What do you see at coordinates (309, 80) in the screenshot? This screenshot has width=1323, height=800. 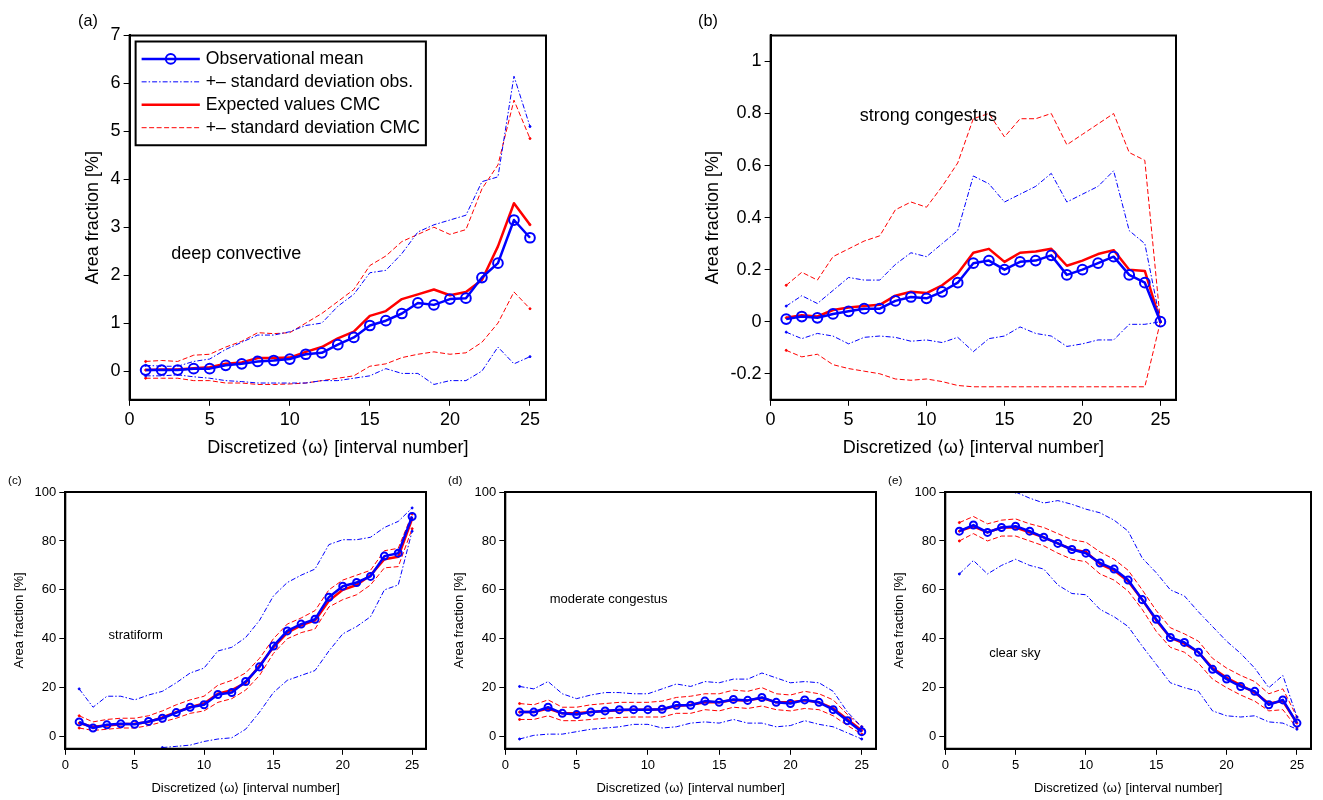 I see `legend-label: +– standard deviation obs.` at bounding box center [309, 80].